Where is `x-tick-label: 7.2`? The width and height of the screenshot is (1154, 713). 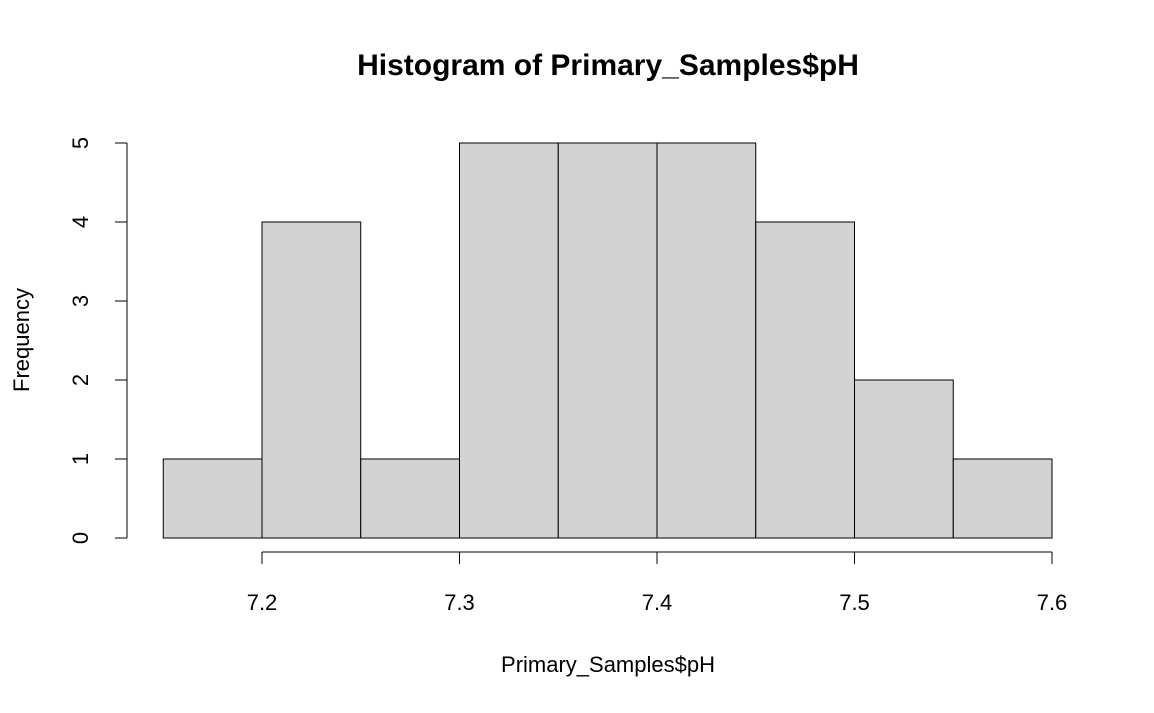 x-tick-label: 7.2 is located at coordinates (262, 602).